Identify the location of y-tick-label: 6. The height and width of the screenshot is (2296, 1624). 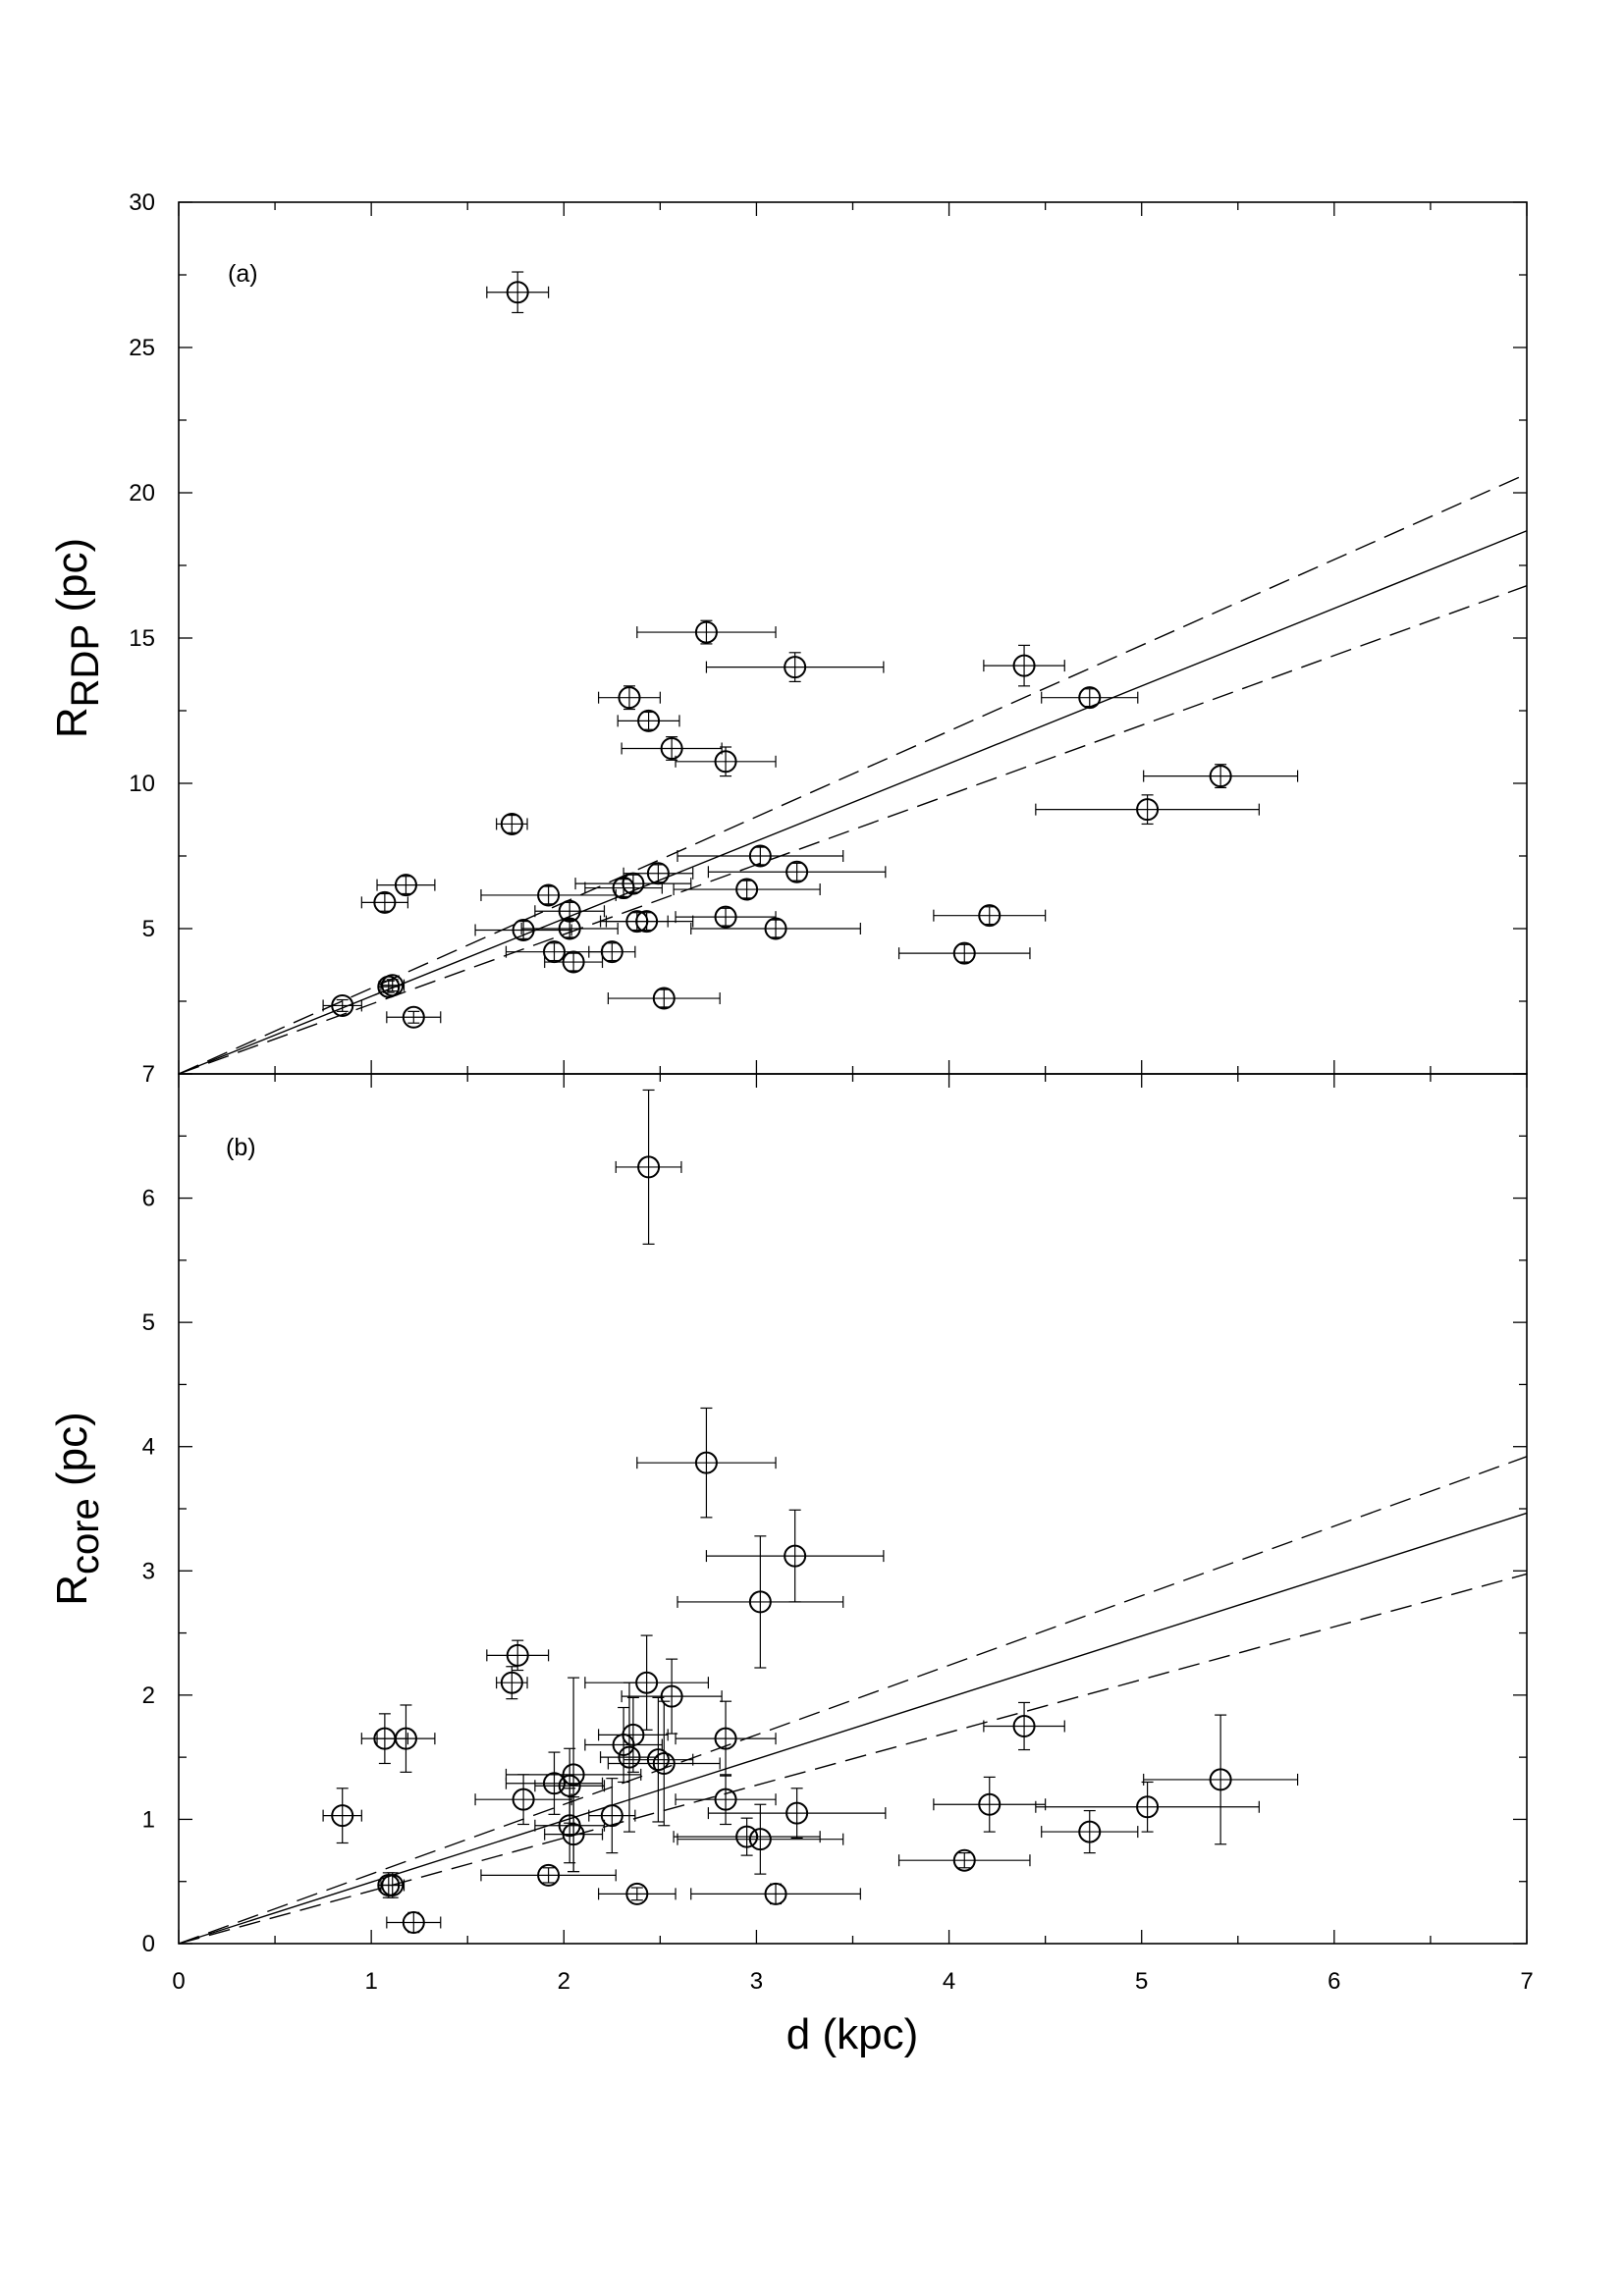
(148, 1199).